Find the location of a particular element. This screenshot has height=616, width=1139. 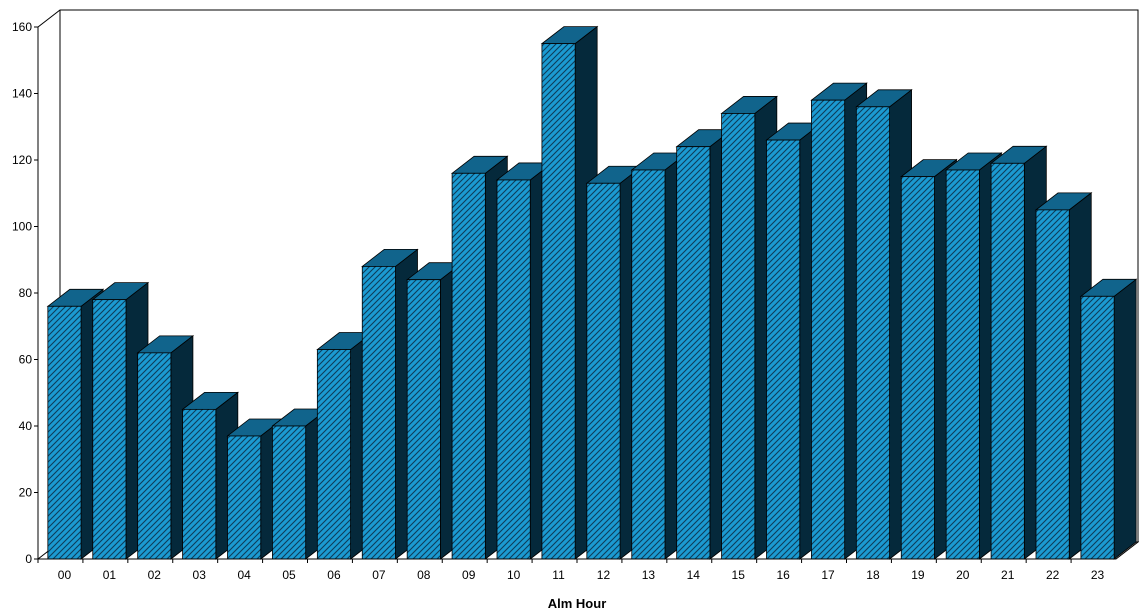

x-tick-label: 10 is located at coordinates (514, 575).